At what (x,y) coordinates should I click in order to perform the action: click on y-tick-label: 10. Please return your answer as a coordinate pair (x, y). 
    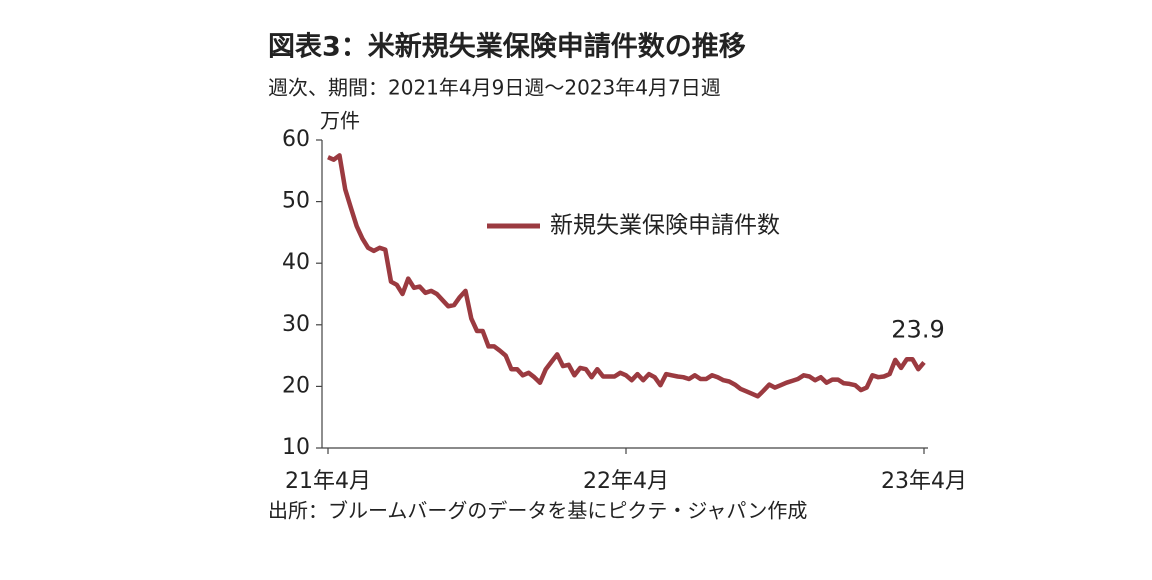
    Looking at the image, I should click on (296, 447).